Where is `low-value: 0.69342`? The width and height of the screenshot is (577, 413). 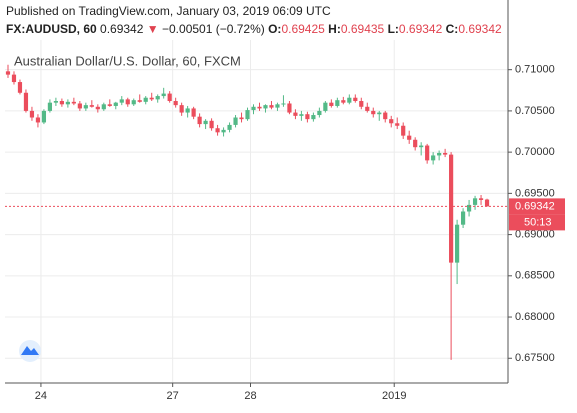
low-value: 0.69342 is located at coordinates (420, 29).